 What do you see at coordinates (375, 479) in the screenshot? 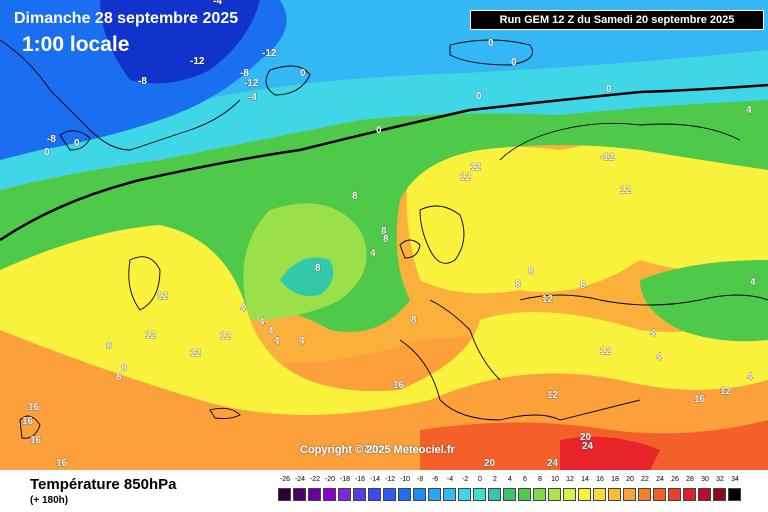
I see `scale-tick-label: -14` at bounding box center [375, 479].